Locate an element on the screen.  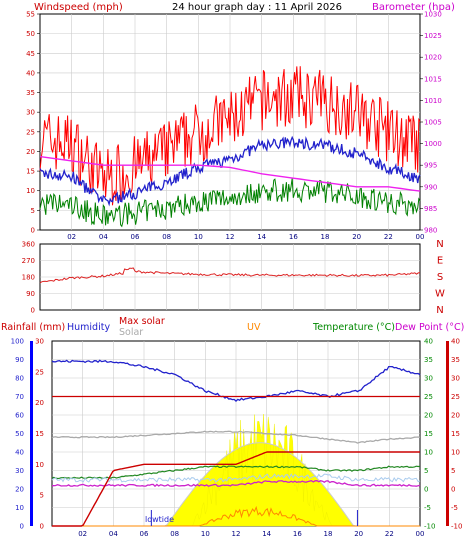
wind-x-tick-label: 20 is located at coordinates (356, 237).